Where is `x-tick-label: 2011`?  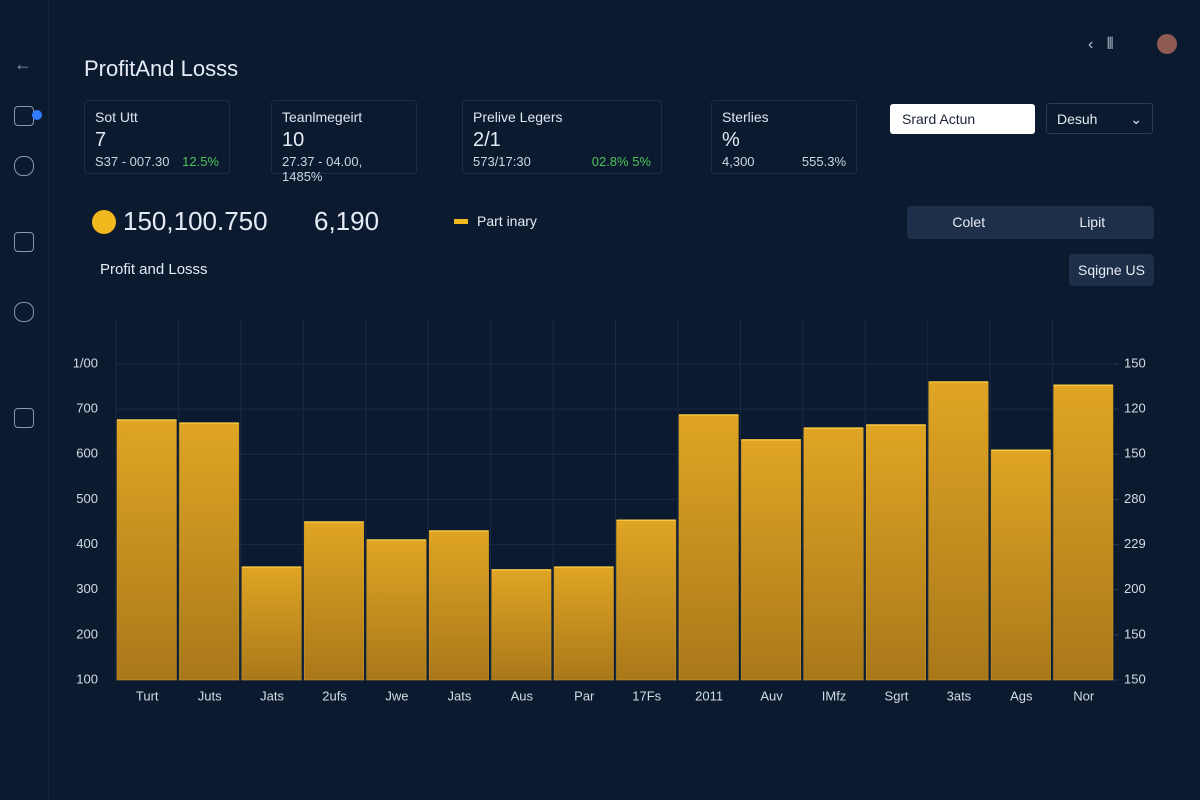 x-tick-label: 2011 is located at coordinates (709, 695).